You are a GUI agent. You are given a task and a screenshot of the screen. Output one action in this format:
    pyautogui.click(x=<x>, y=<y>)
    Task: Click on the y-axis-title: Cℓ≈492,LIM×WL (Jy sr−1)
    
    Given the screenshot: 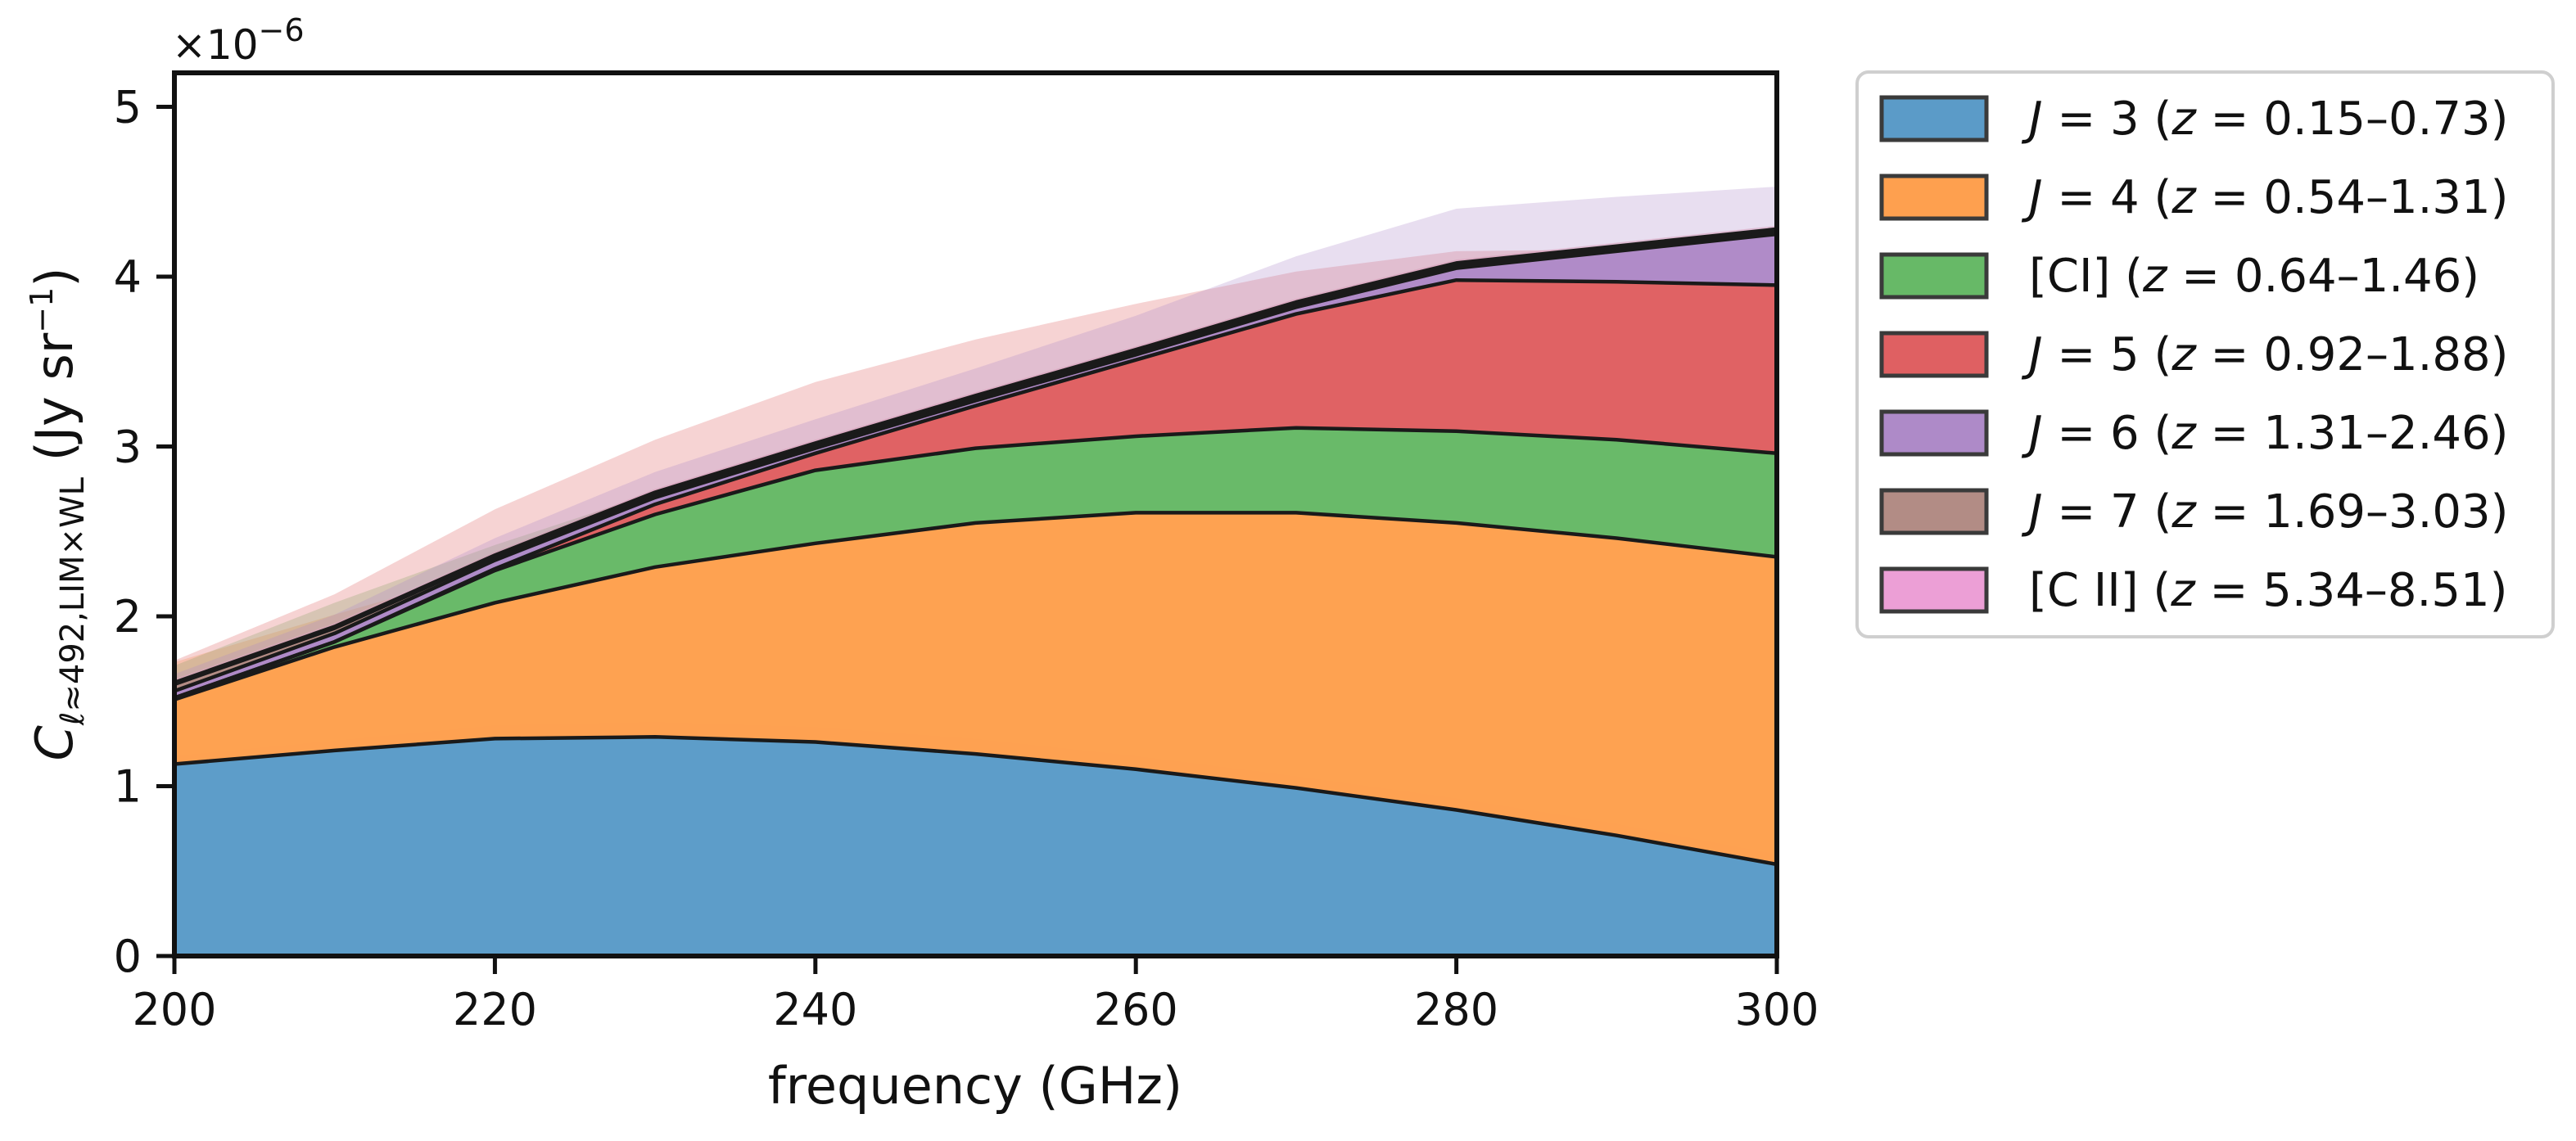 What is the action you would take?
    pyautogui.click(x=58, y=514)
    